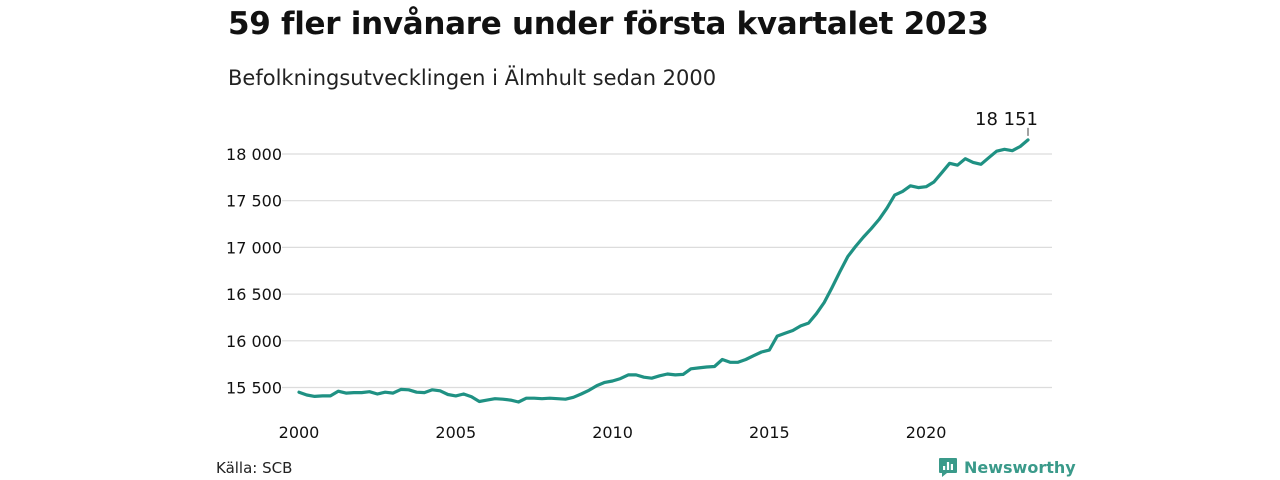 The width and height of the screenshot is (1280, 480). What do you see at coordinates (455, 432) in the screenshot?
I see `x-tick-label: 2005` at bounding box center [455, 432].